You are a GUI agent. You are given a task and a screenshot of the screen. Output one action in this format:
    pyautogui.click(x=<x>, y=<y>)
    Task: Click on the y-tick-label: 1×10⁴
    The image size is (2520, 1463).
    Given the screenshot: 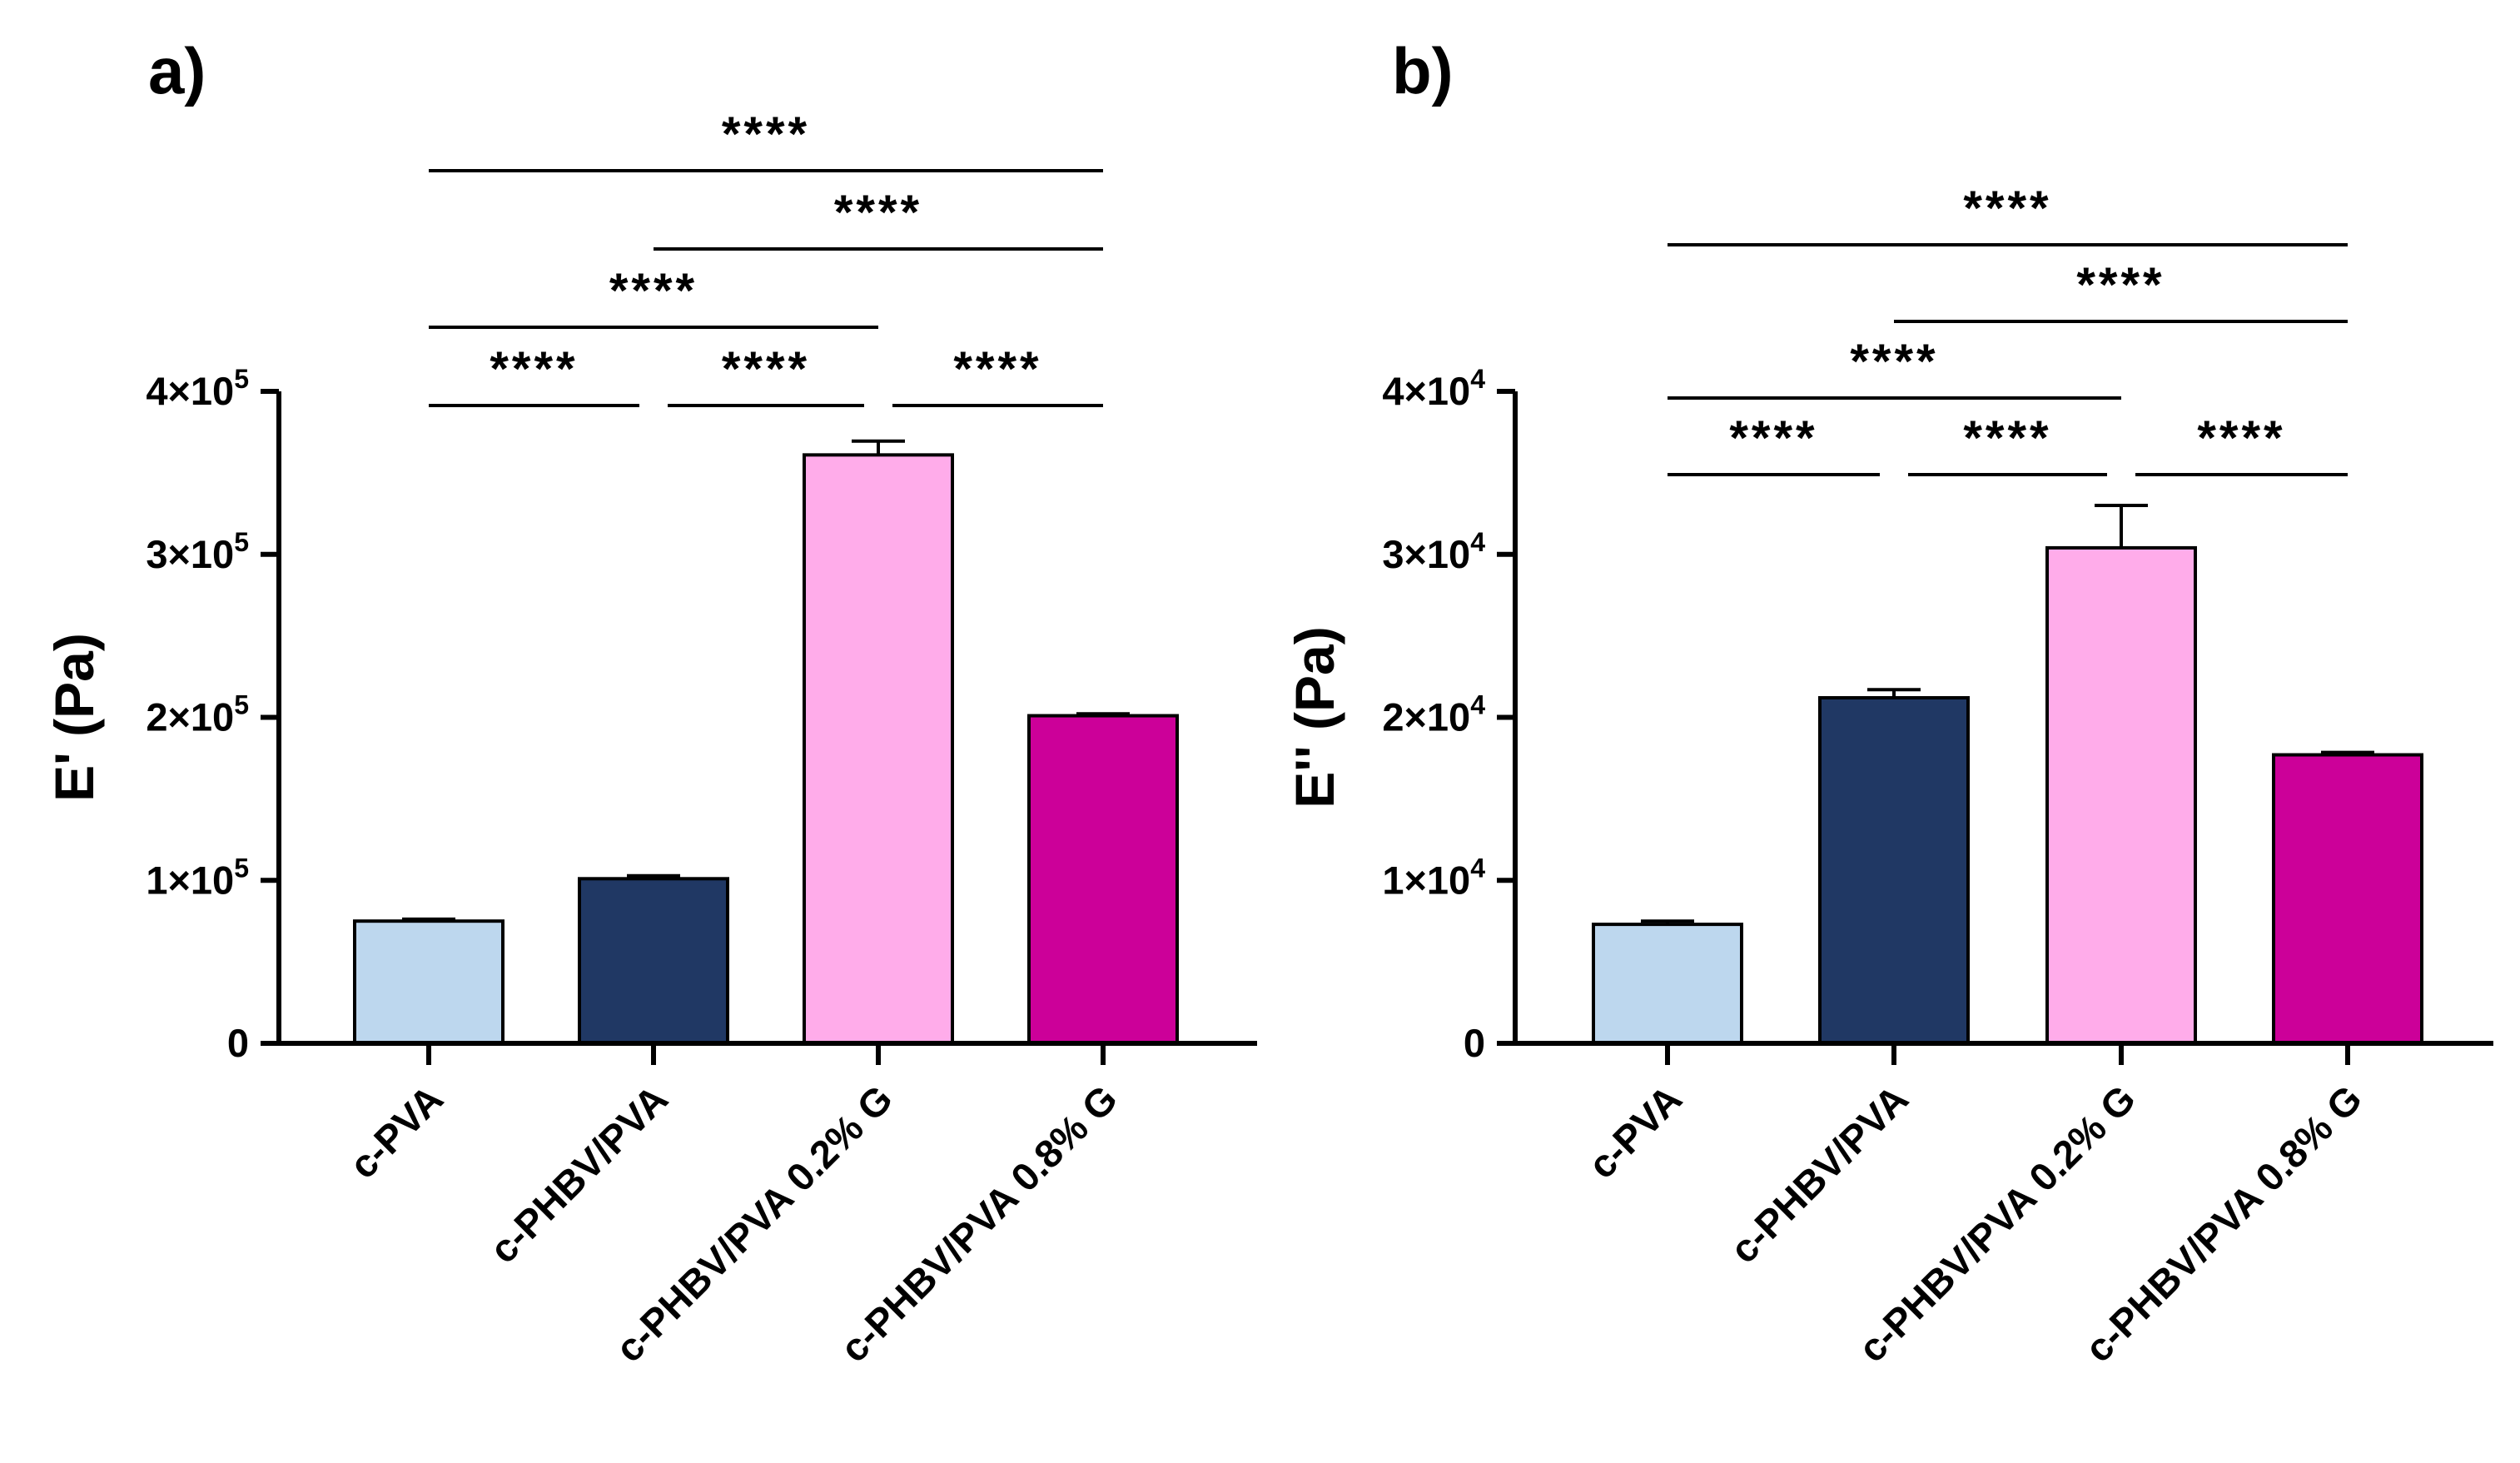 What is the action you would take?
    pyautogui.click(x=1433, y=878)
    